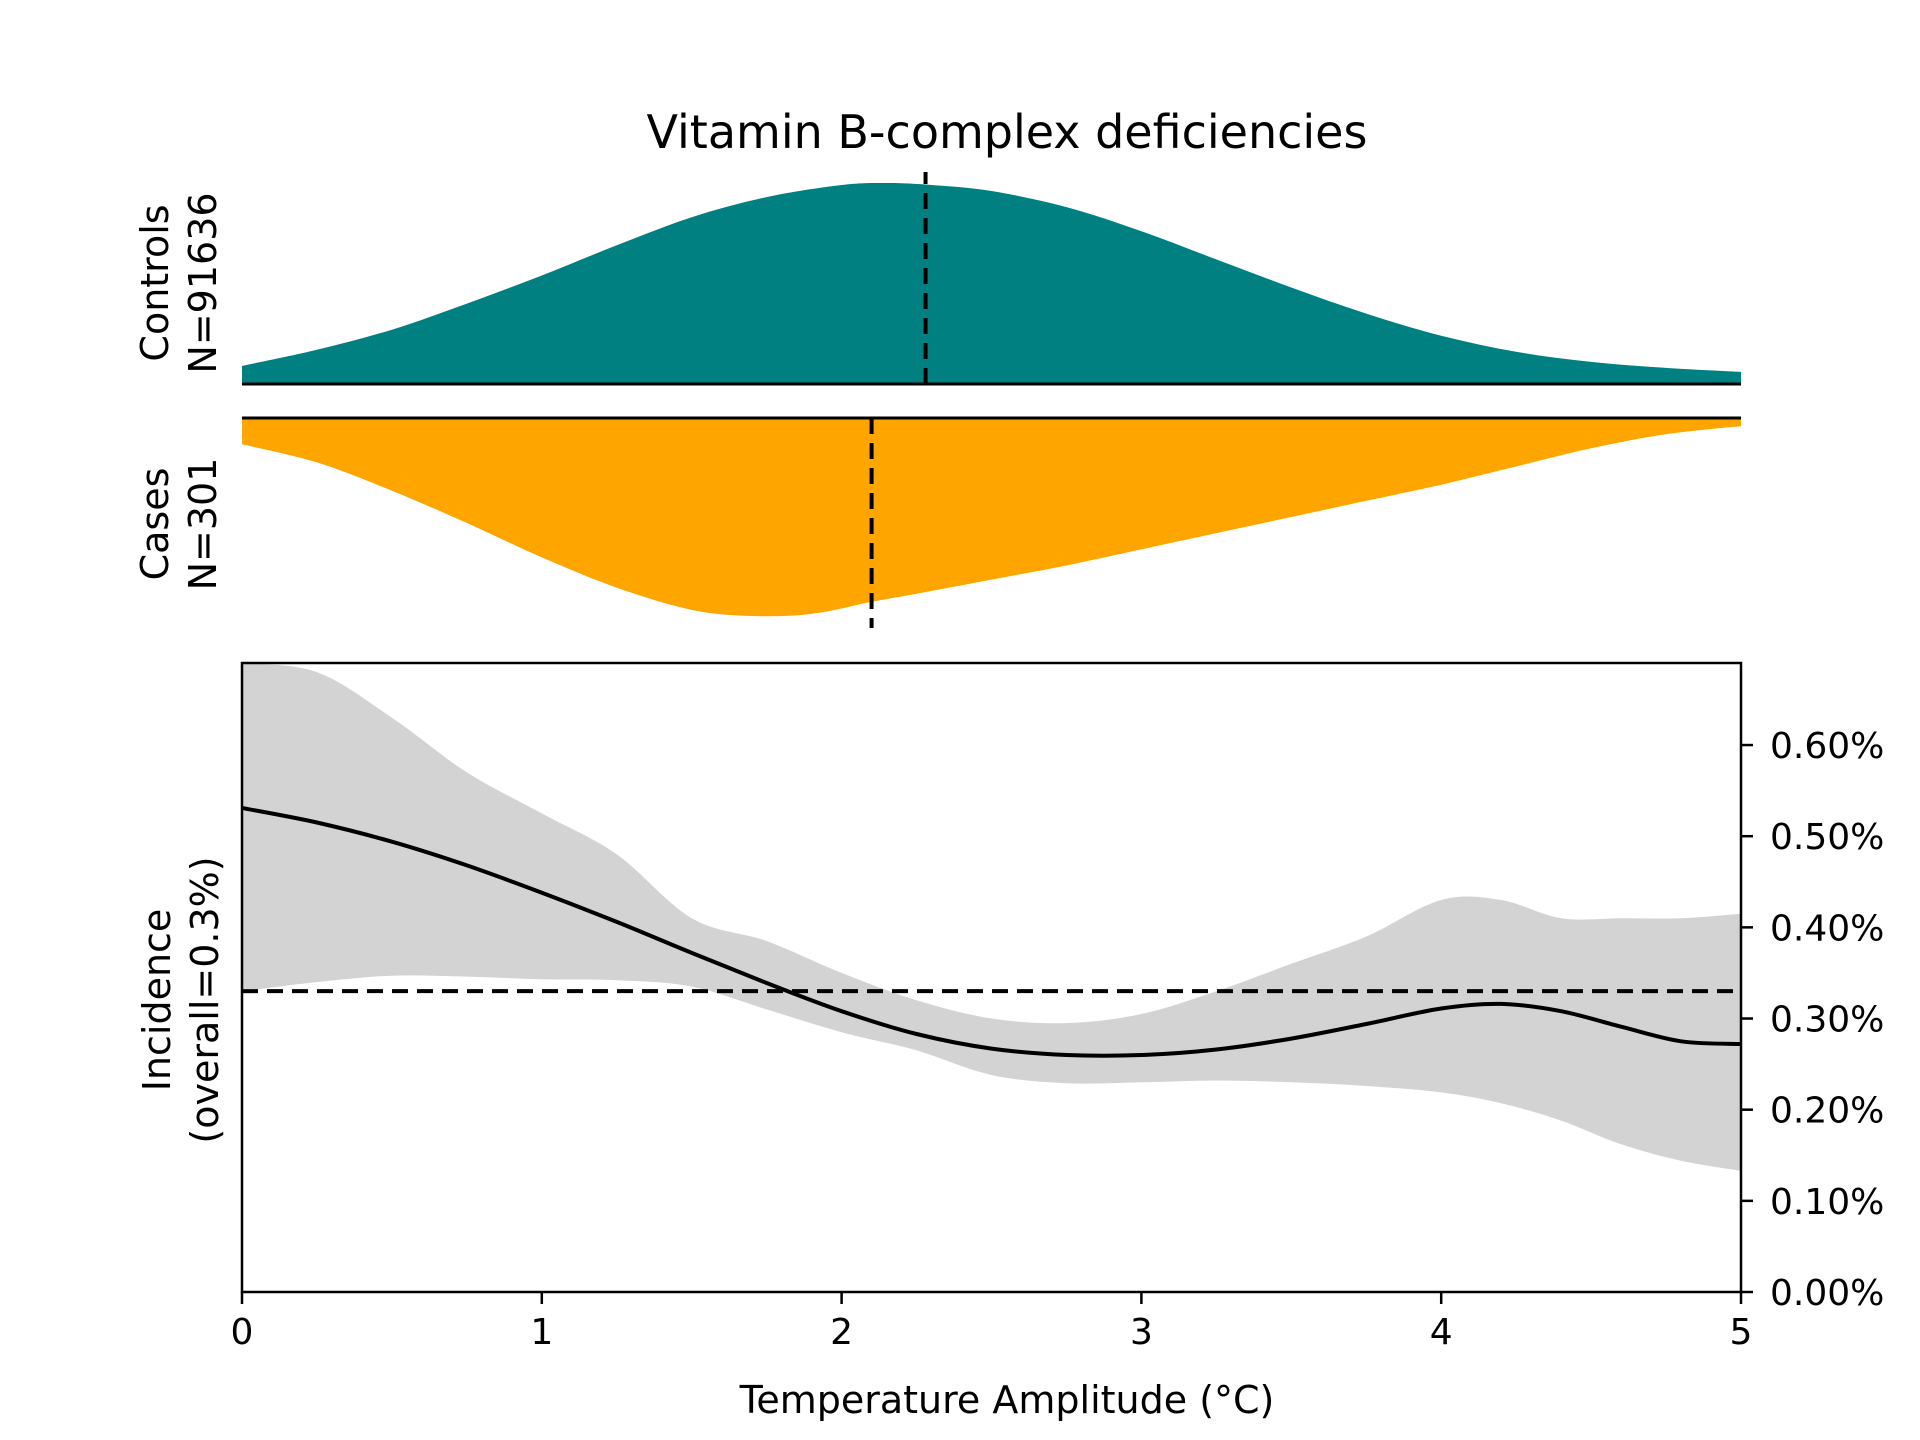  I want to click on y-tick-label: 0.40%, so click(1827, 928).